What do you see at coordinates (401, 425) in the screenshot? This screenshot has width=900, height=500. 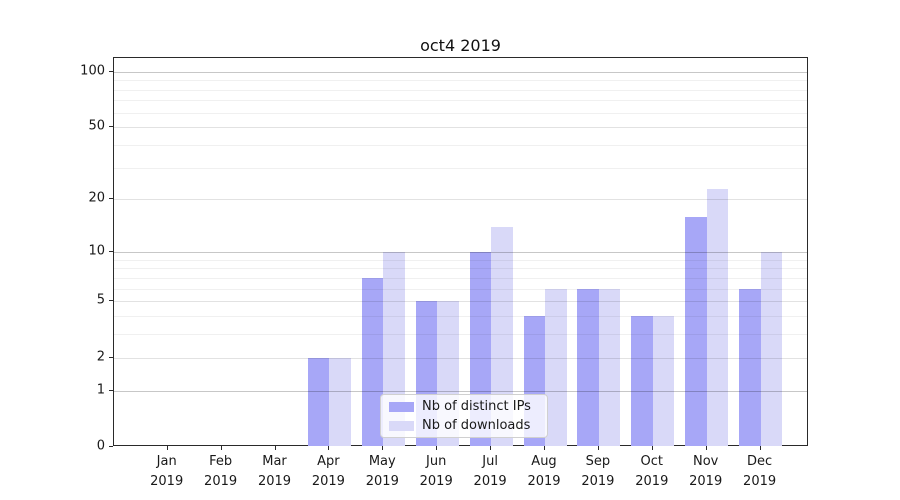 I see `legend-swatch-downloads` at bounding box center [401, 425].